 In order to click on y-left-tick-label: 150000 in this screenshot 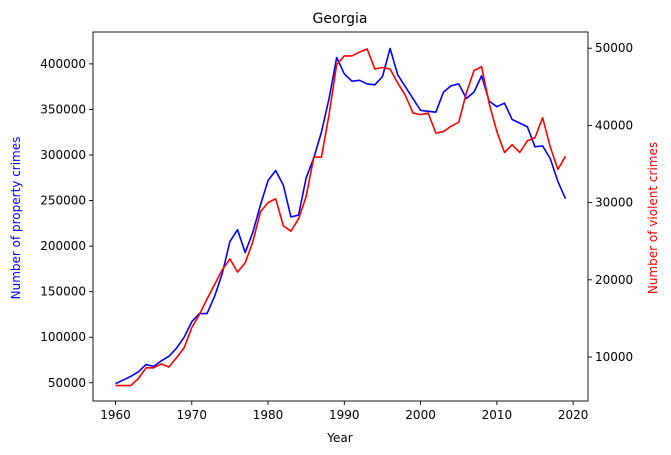, I will do `click(63, 292)`.